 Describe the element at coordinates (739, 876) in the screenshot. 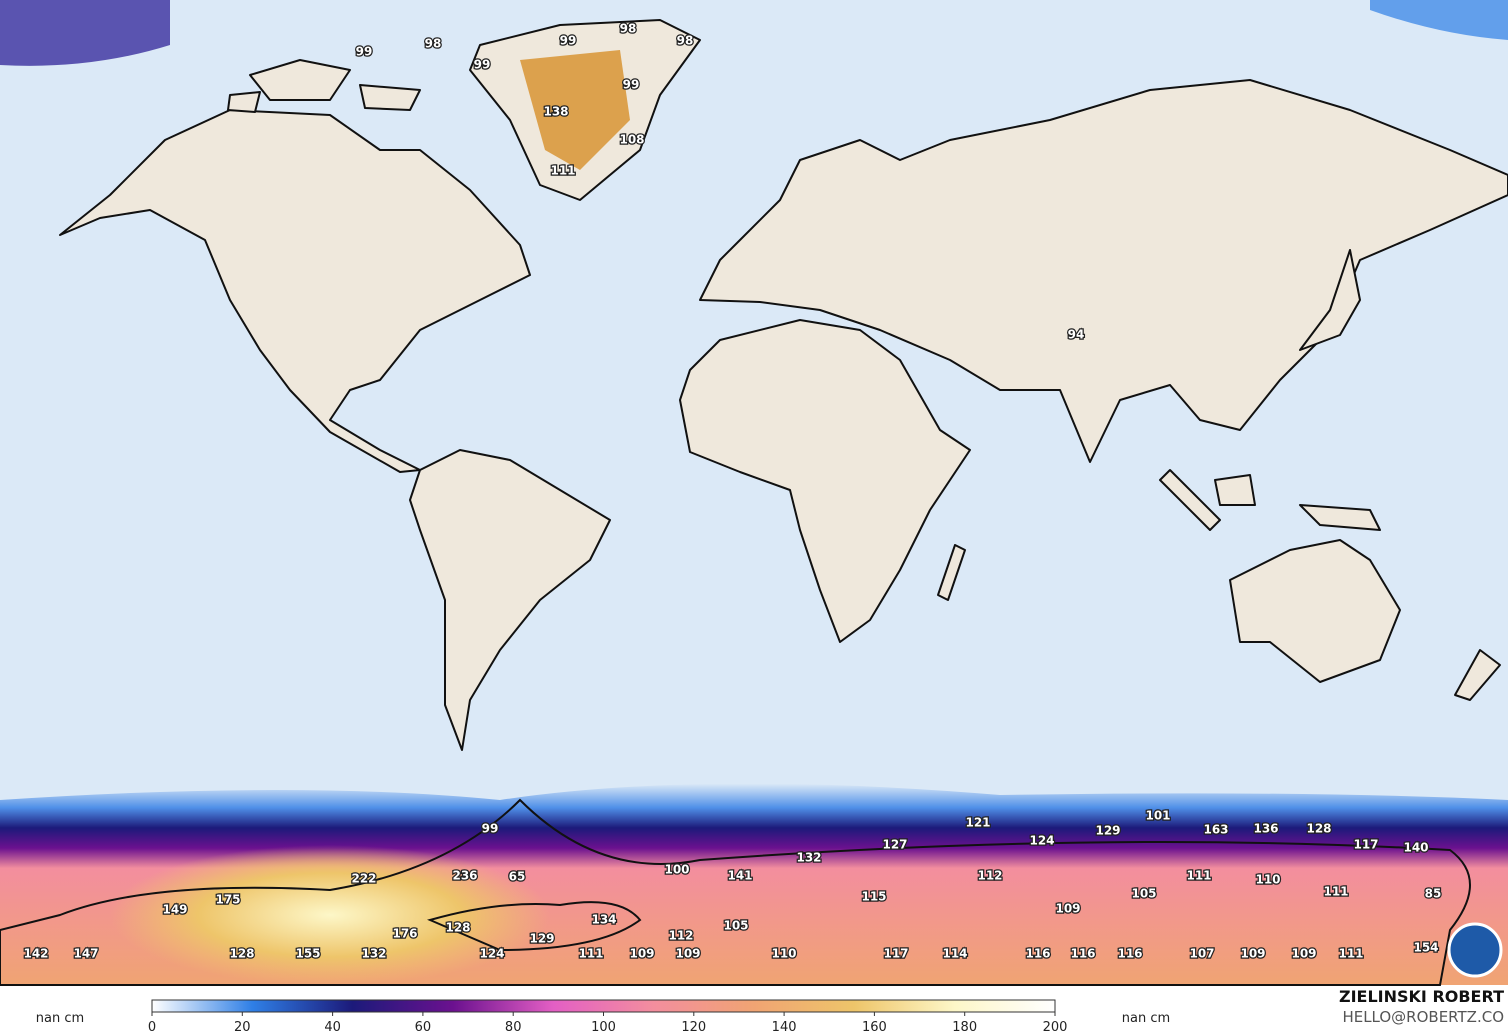

I see `snow-depth-label: 141` at that location.